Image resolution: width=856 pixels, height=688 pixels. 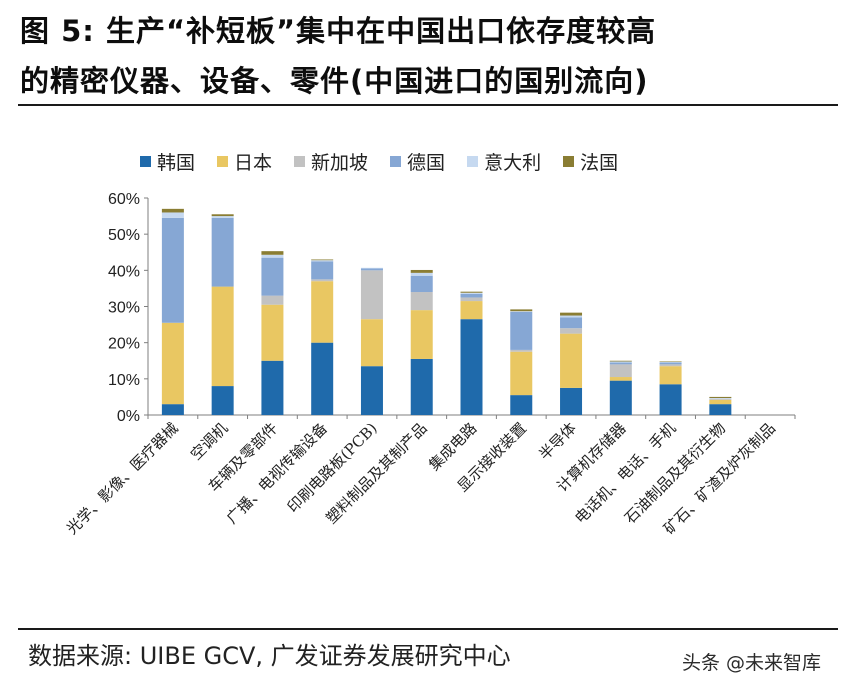 What do you see at coordinates (124, 271) in the screenshot?
I see `y-tick-label-4: 40%` at bounding box center [124, 271].